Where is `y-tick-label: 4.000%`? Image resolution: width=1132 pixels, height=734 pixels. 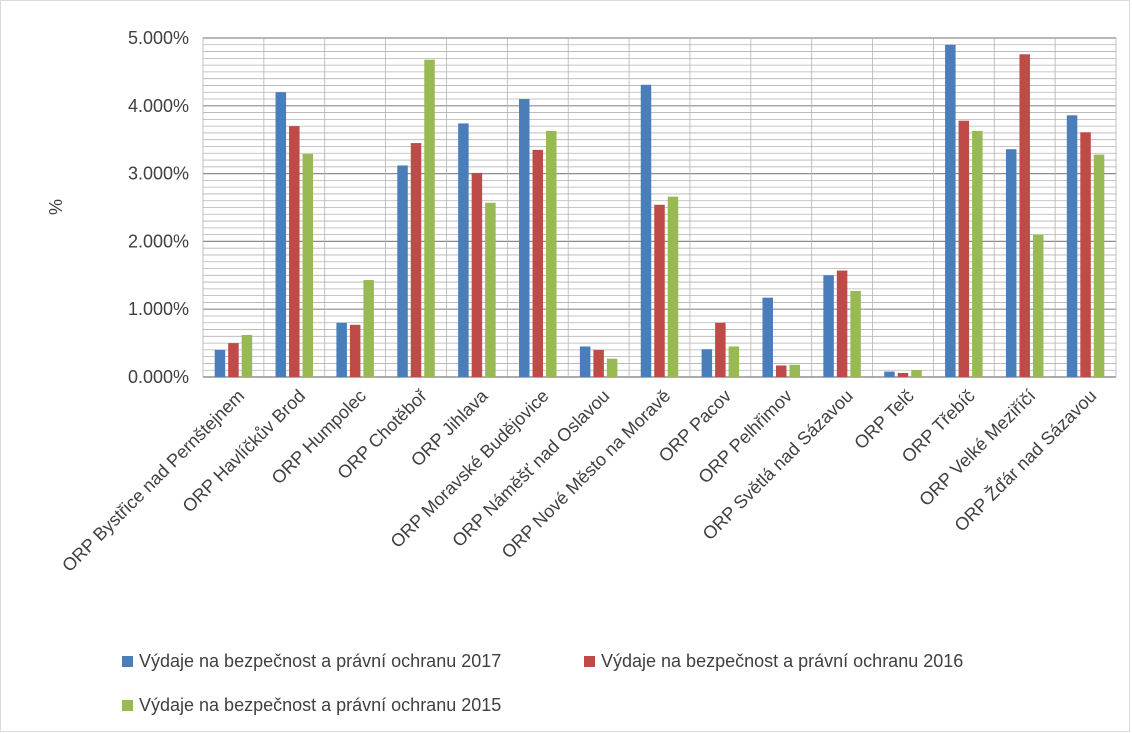
y-tick-label: 4.000% is located at coordinates (158, 106).